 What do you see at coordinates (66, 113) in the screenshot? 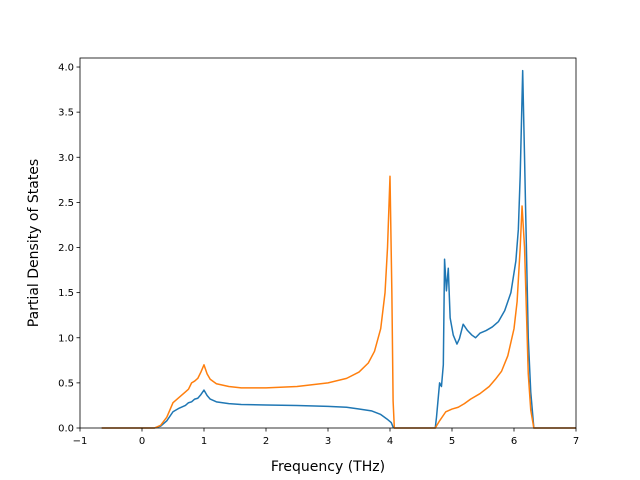
I see `y-tick-label: 3.5` at bounding box center [66, 113].